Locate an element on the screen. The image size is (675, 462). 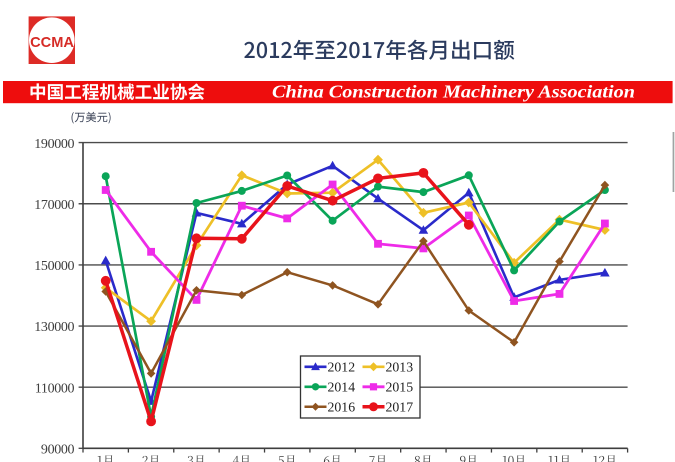
svg-text: 2013 is located at coordinates (400, 367).